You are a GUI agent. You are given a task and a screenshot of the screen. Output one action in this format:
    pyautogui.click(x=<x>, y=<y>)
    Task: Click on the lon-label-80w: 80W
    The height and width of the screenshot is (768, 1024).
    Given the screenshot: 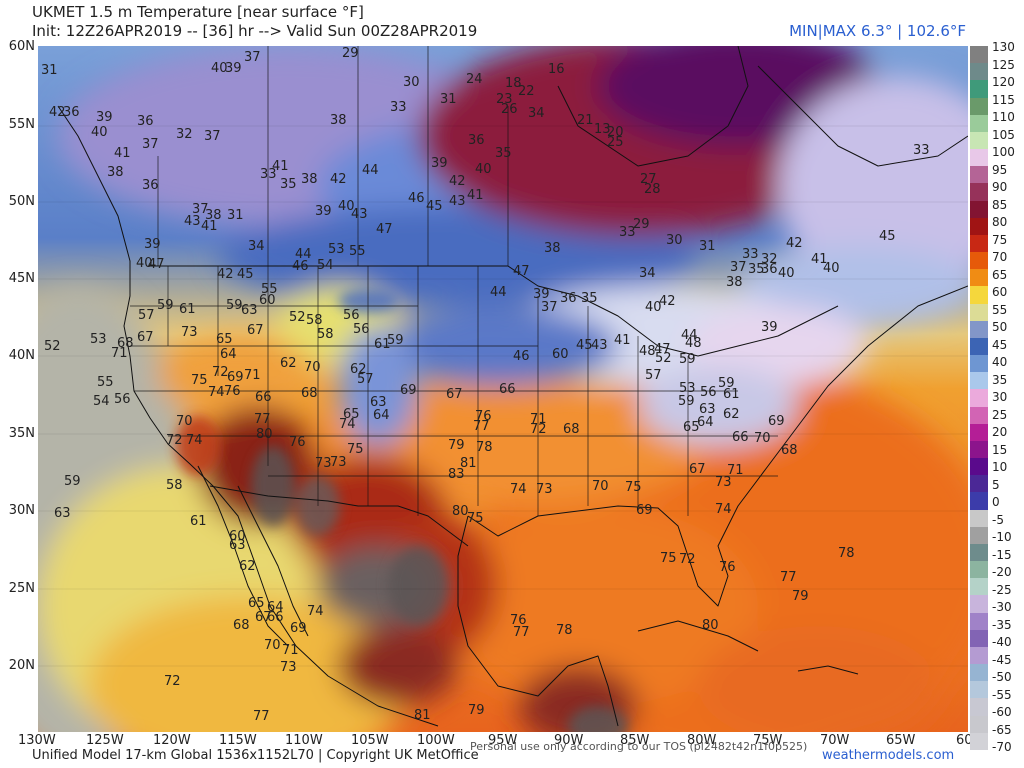 What is the action you would take?
    pyautogui.click(x=702, y=740)
    